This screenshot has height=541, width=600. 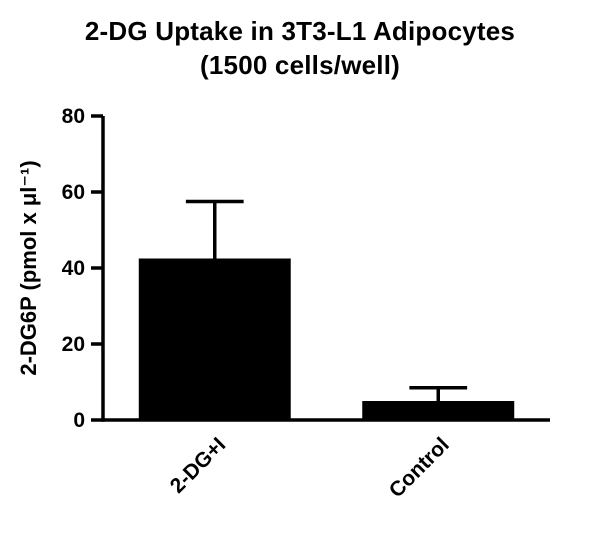 I want to click on chart-title-line2: (1500 cells/well), so click(x=300, y=65).